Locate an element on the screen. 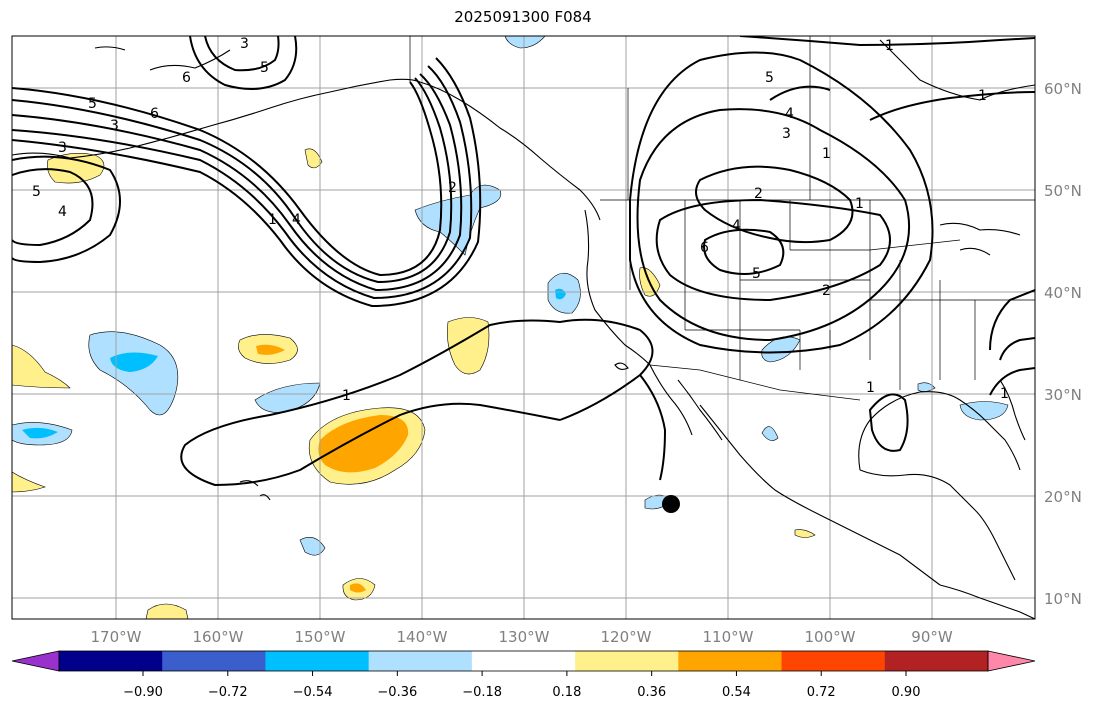 Image resolution: width=1105 pixels, height=712 pixels. contour-label-1-inland: 1 is located at coordinates (826, 154).